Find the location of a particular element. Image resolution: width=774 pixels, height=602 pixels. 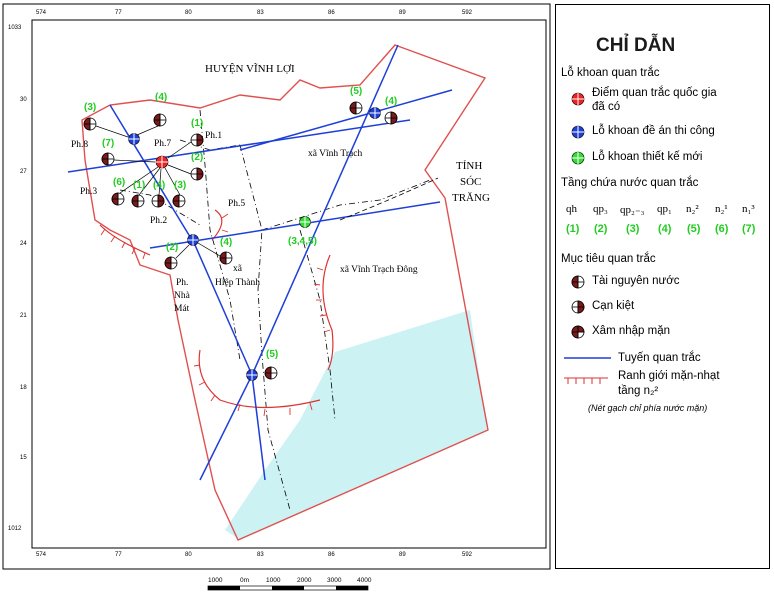

legend-note: (Nét gạch chỉ phía nước mặn) is located at coordinates (648, 408).